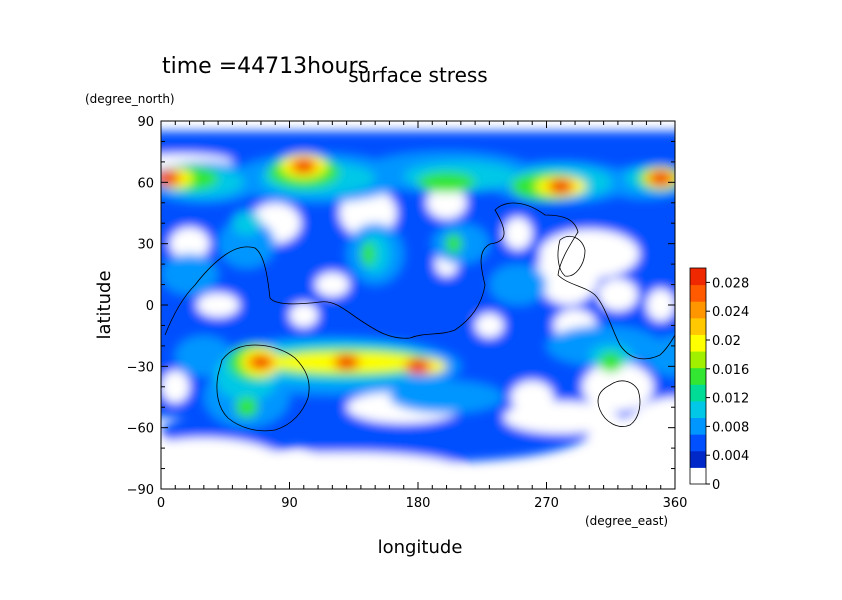  What do you see at coordinates (140, 429) in the screenshot?
I see `y-tick-label: −60` at bounding box center [140, 429].